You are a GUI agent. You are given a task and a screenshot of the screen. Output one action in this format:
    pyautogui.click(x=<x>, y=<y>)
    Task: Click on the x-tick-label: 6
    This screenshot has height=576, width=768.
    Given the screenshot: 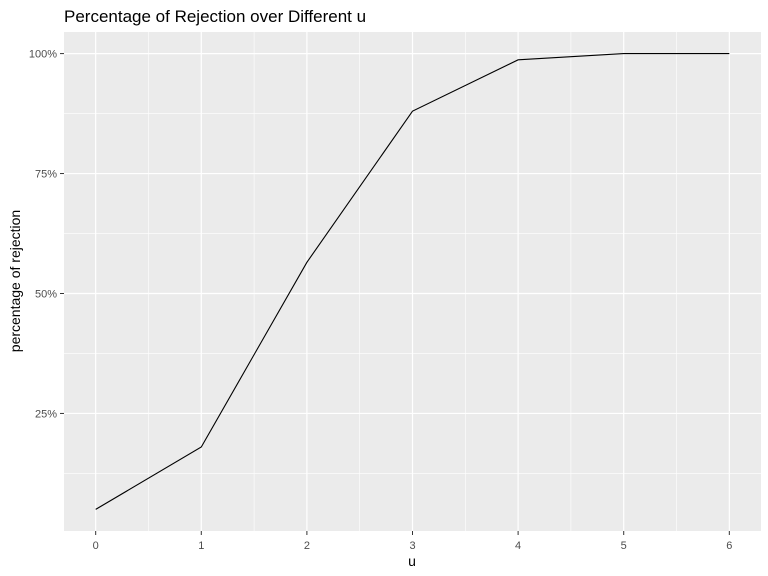 What is the action you would take?
    pyautogui.click(x=729, y=546)
    